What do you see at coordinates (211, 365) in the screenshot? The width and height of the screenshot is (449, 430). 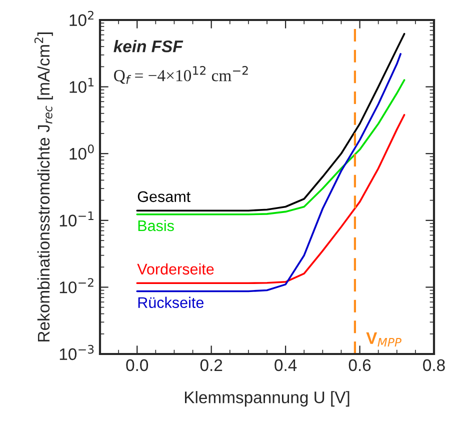 I see `x-tick-label: 0.2` at bounding box center [211, 365].